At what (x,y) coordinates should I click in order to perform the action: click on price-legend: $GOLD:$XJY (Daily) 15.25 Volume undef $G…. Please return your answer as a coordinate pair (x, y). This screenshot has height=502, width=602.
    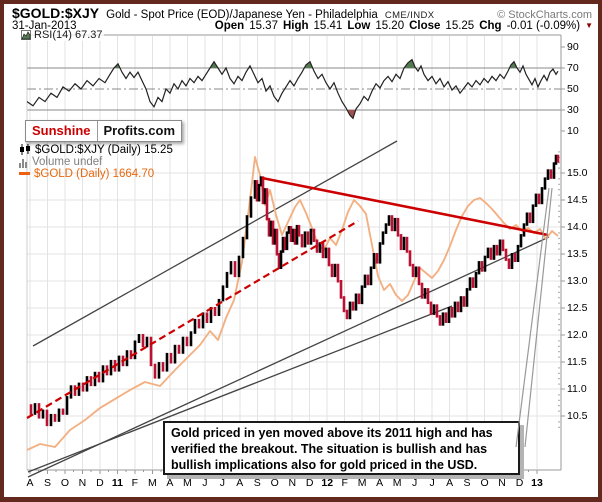
    Looking at the image, I should click on (96, 162).